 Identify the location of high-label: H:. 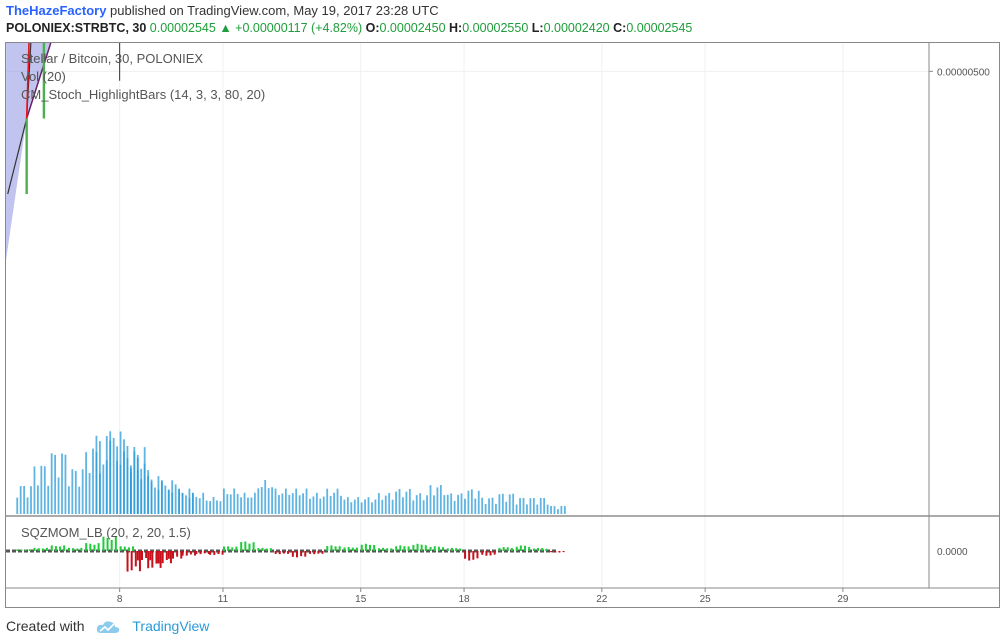
(456, 28).